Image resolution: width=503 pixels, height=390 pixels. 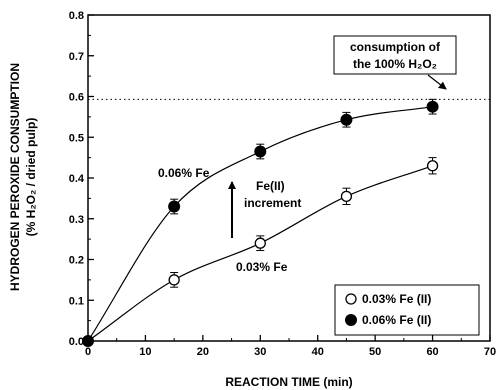 I want to click on y-tick-label: 0.3, so click(x=76, y=220).